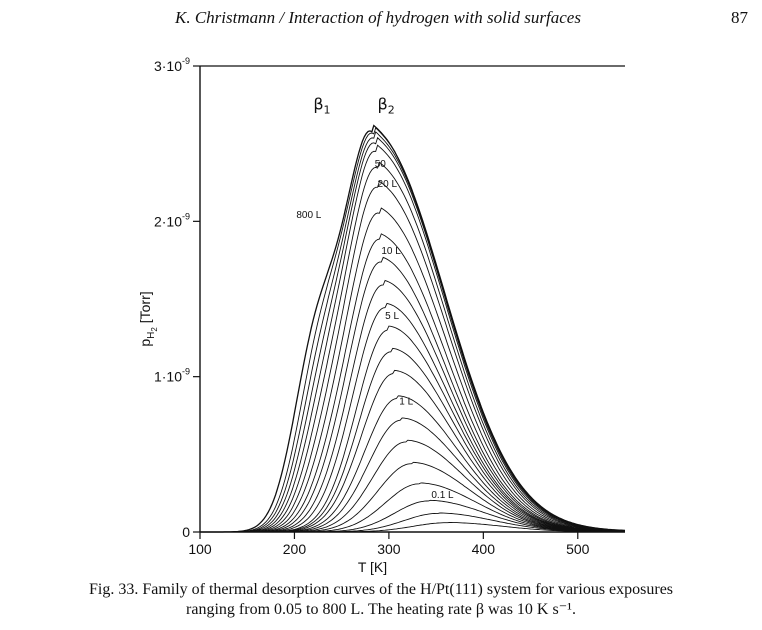 Image resolution: width=762 pixels, height=630 pixels. Describe the element at coordinates (484, 549) in the screenshot. I see `x-tick-label: 400` at that location.